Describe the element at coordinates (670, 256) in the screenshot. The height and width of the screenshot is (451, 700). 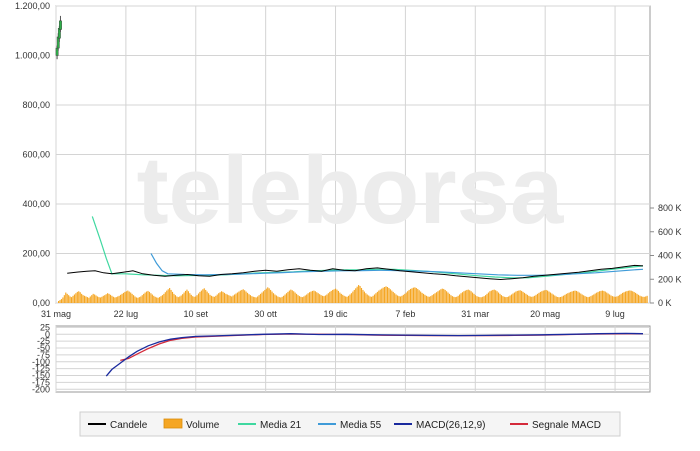
I see `volume-y-tick-label: 400 K` at that location.